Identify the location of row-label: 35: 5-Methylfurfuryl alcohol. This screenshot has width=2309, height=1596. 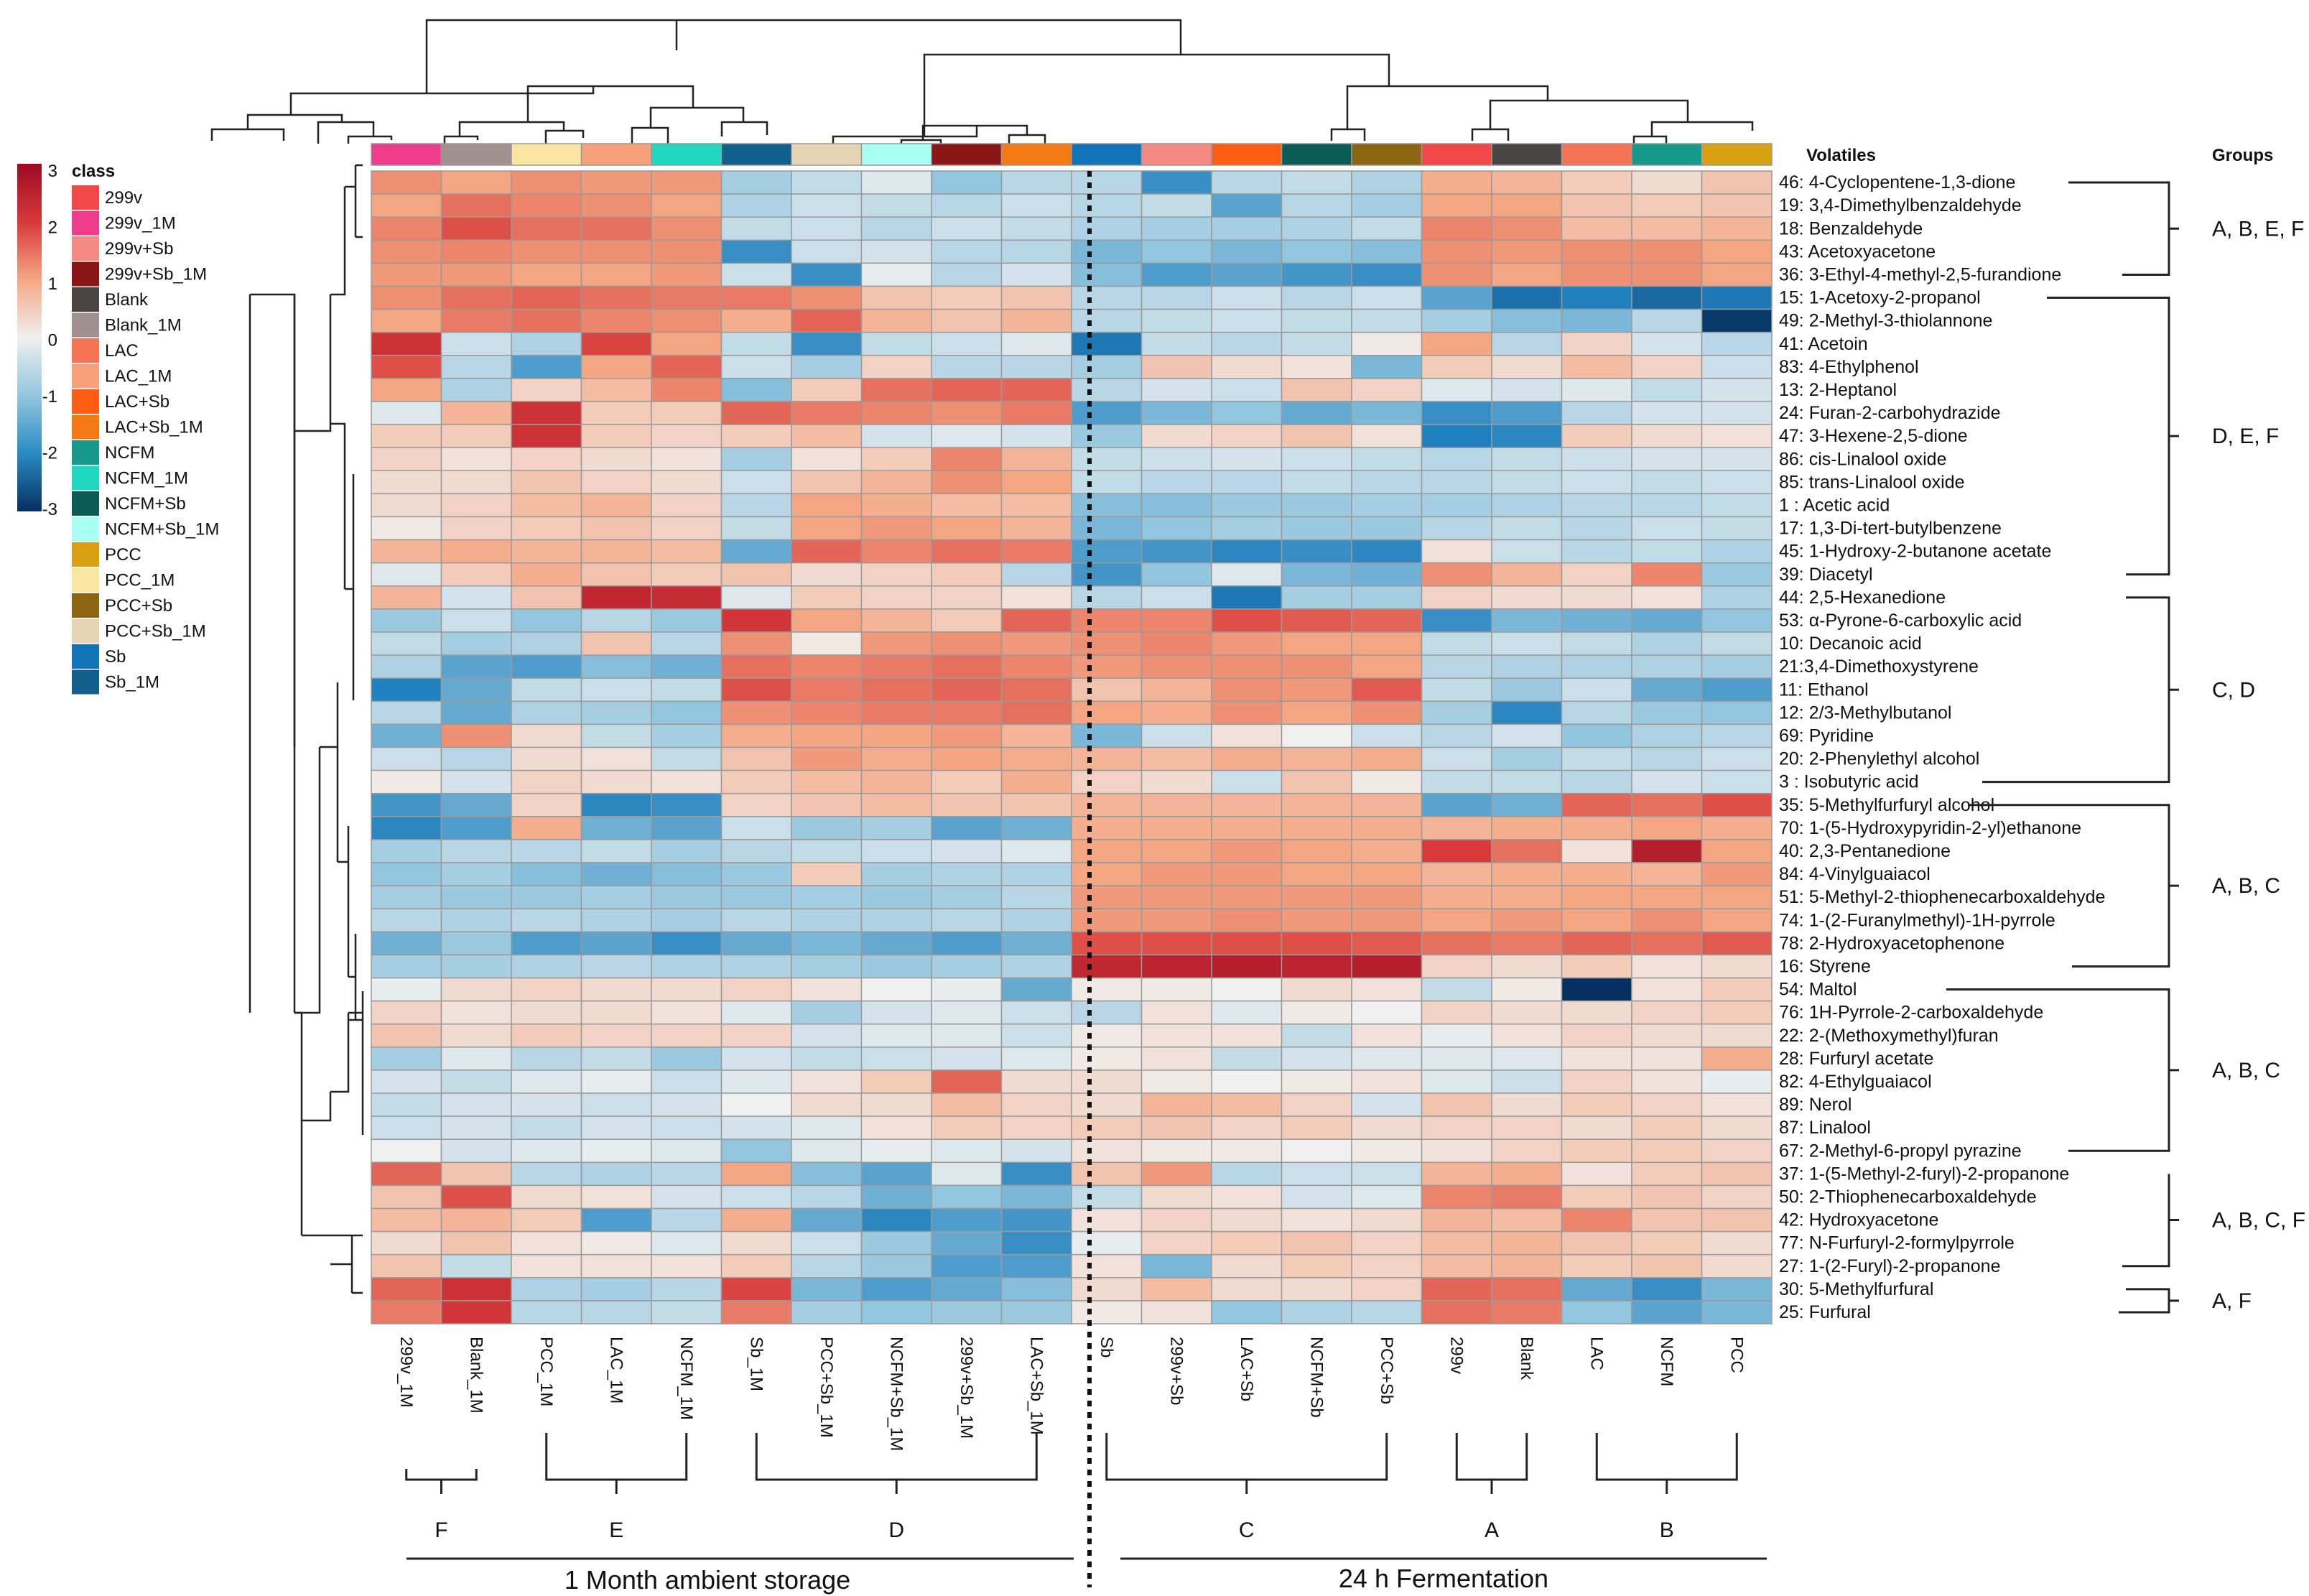
(1887, 805).